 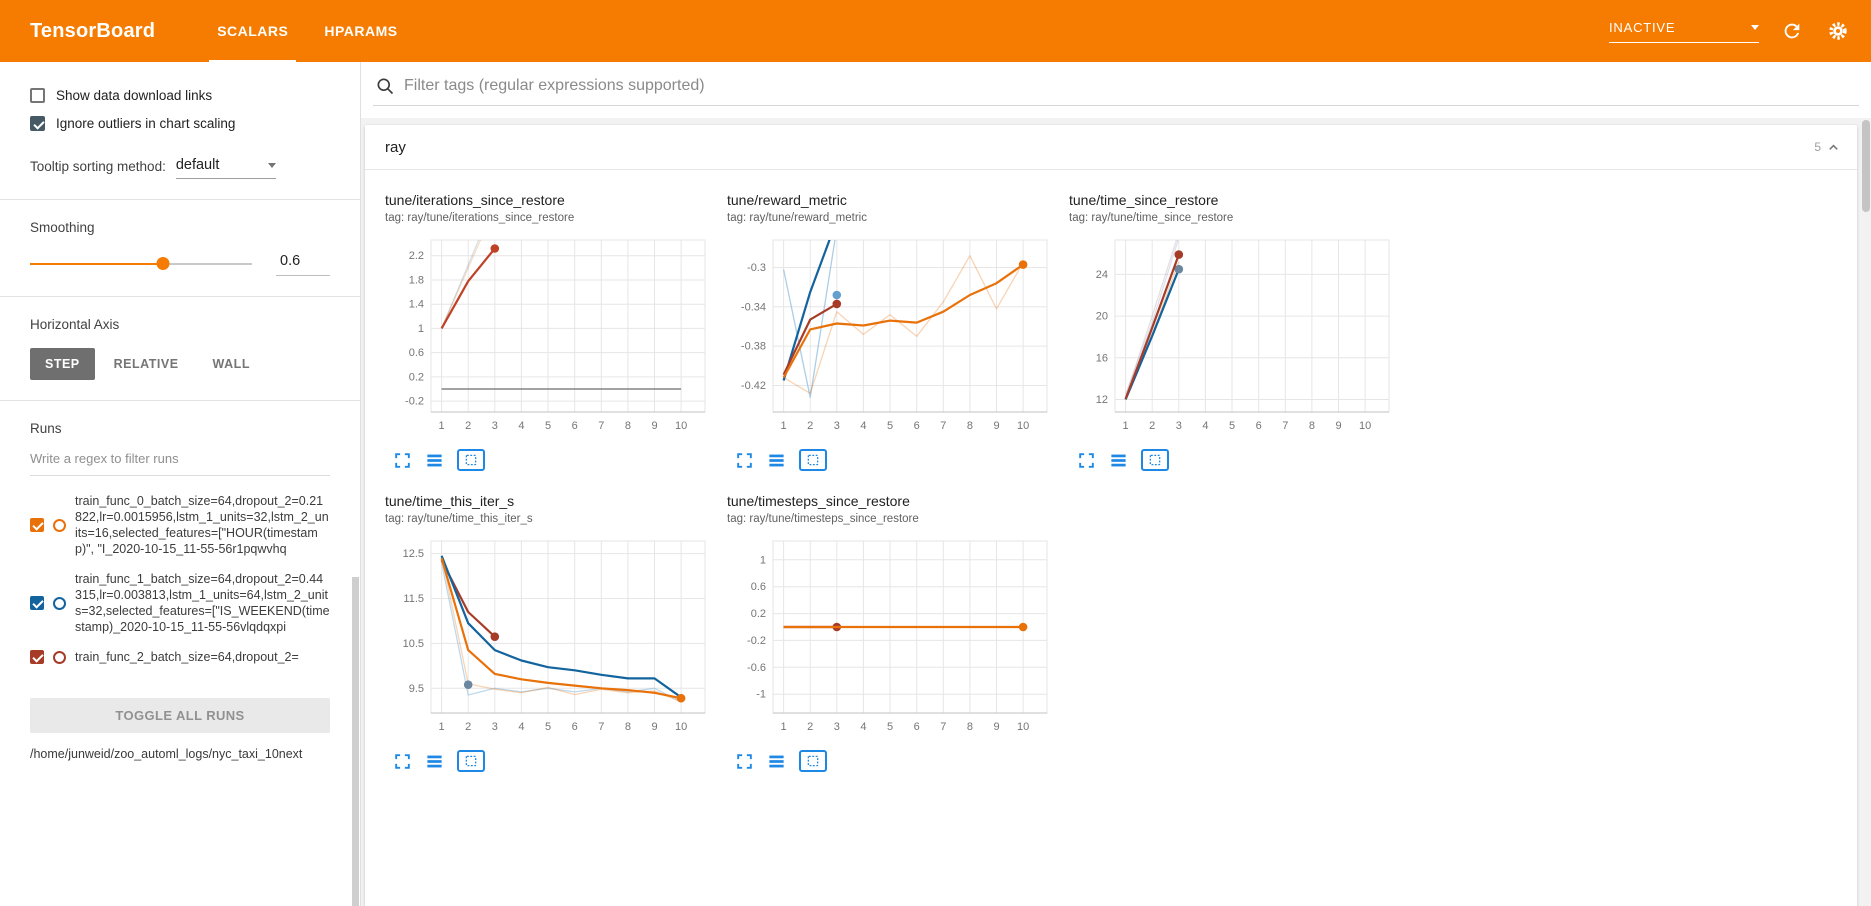 I want to click on data-status-dropdown: INACTIVE, so click(x=1684, y=31).